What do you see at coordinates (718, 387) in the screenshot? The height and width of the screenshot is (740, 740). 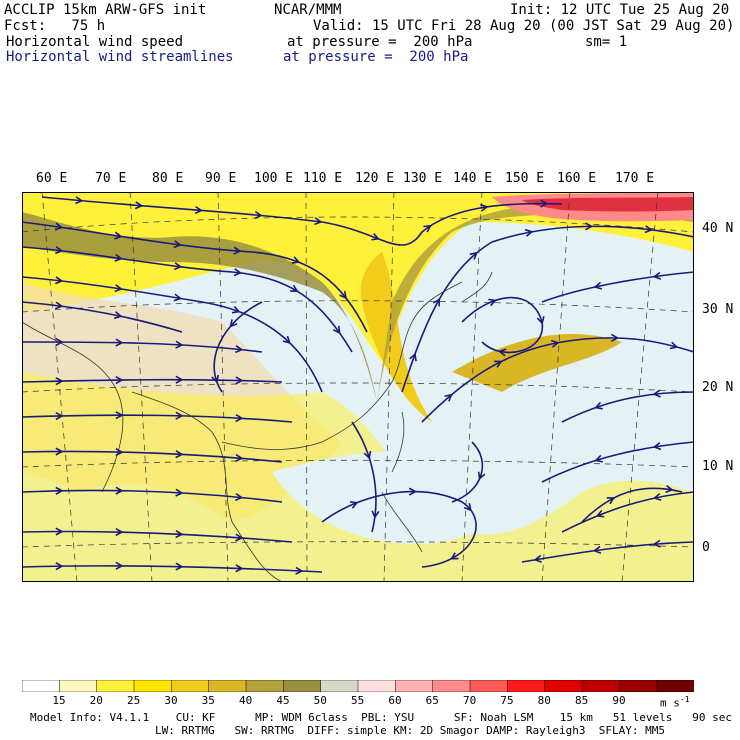 I see `lat-label: 20 N` at bounding box center [718, 387].